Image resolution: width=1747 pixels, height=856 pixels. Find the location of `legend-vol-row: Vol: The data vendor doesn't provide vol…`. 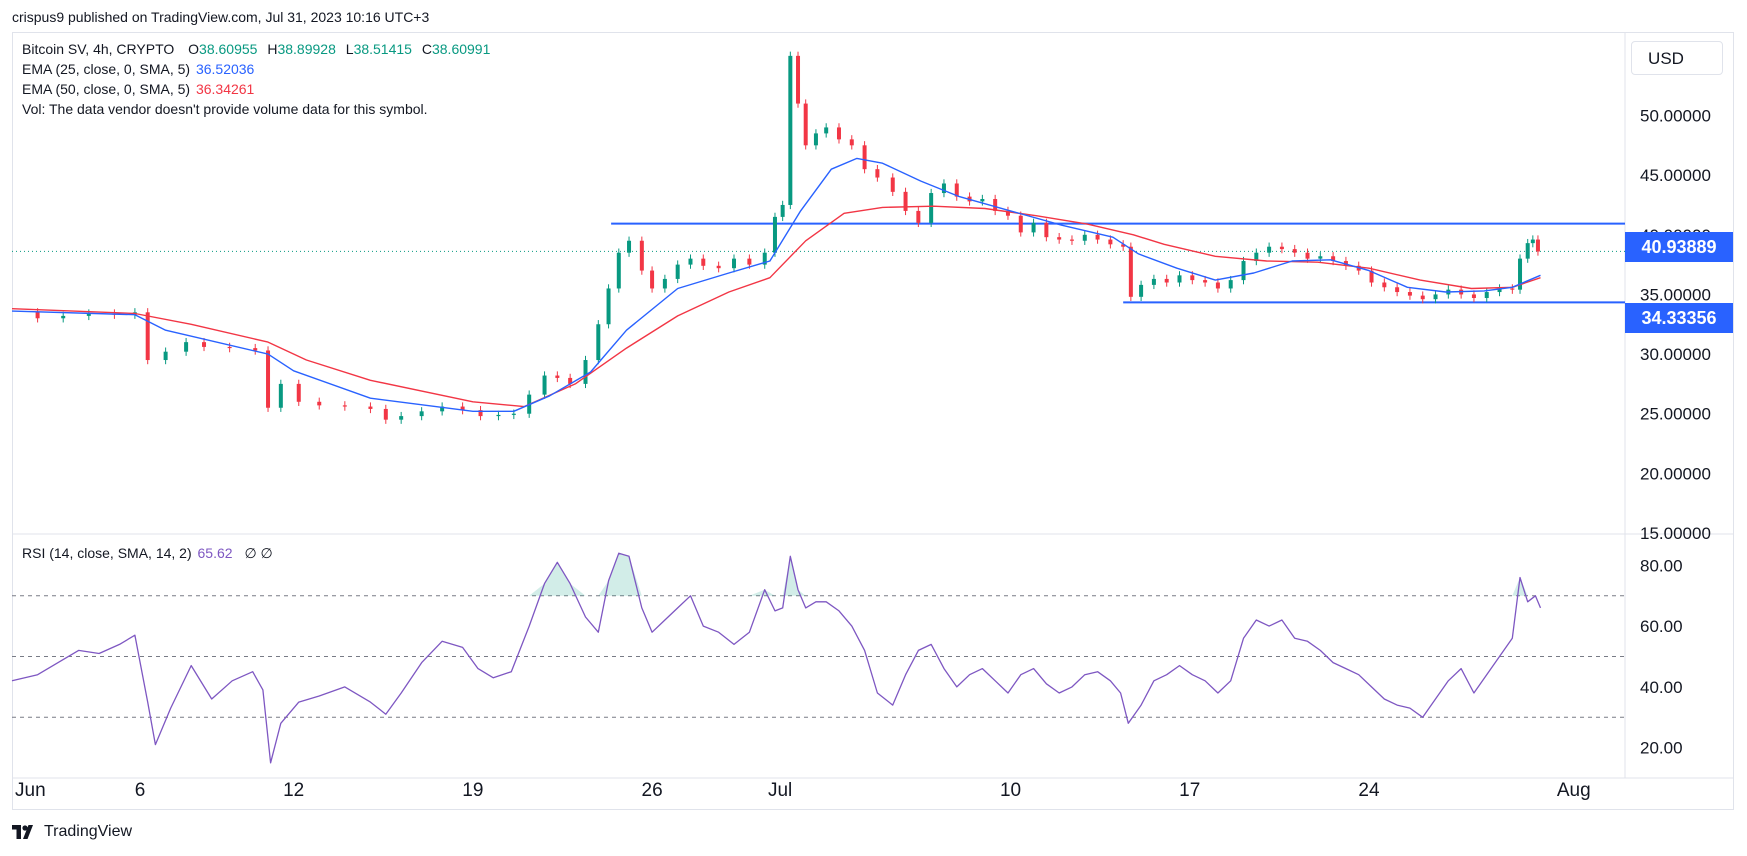

legend-vol-row: Vol: The data vendor doesn't provide vol… is located at coordinates (225, 109).